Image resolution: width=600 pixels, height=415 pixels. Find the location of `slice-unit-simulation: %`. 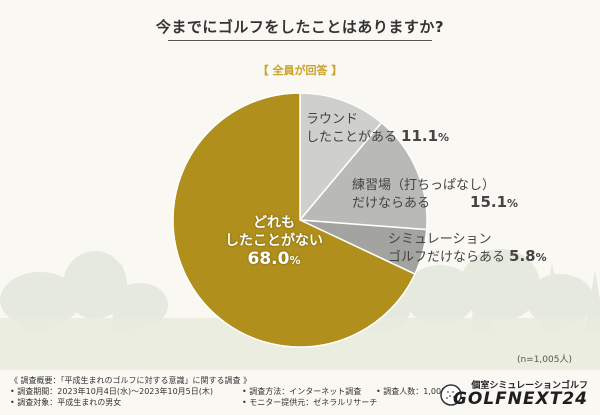

slice-unit-simulation: % is located at coordinates (541, 257).